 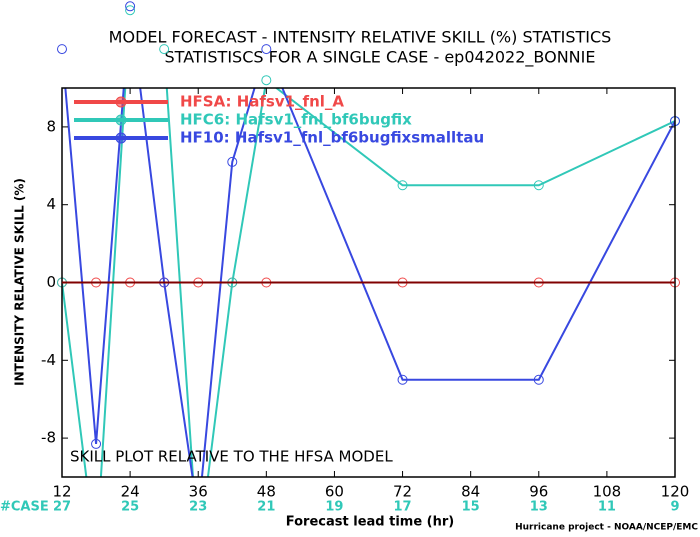 I want to click on legend-label: HFC6: Hafsv1_fnl_bf6bugfix, so click(x=296, y=120).